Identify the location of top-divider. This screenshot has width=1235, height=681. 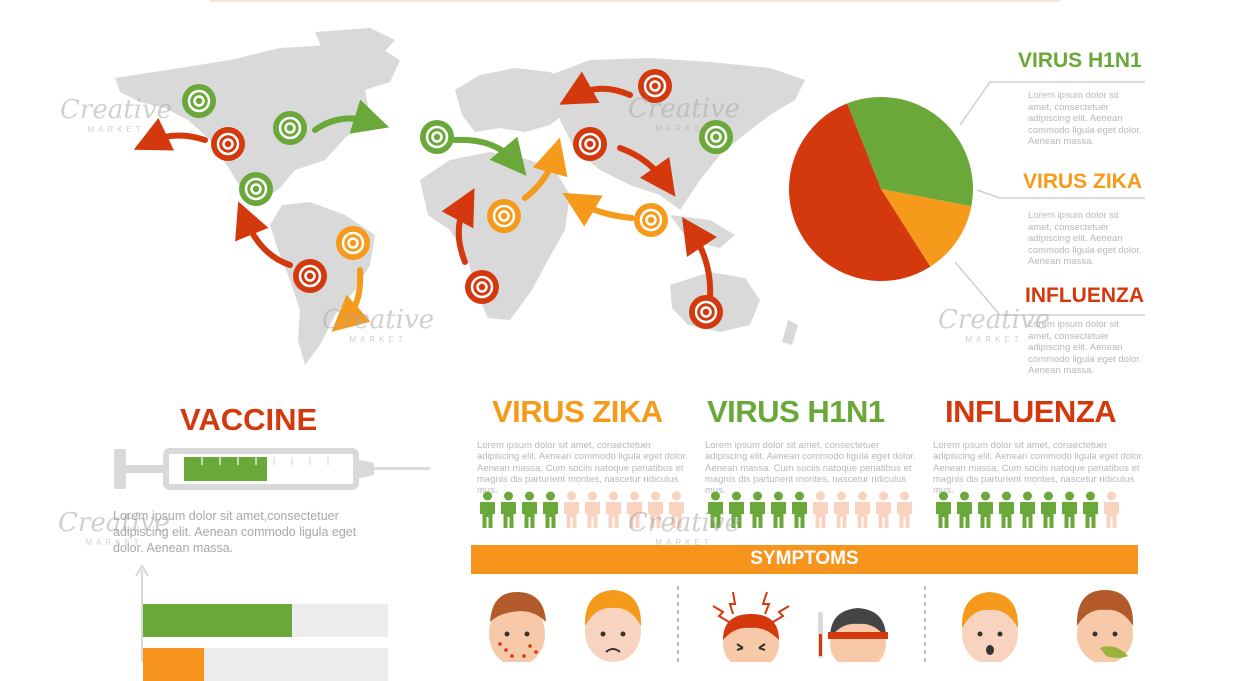
(635, 1).